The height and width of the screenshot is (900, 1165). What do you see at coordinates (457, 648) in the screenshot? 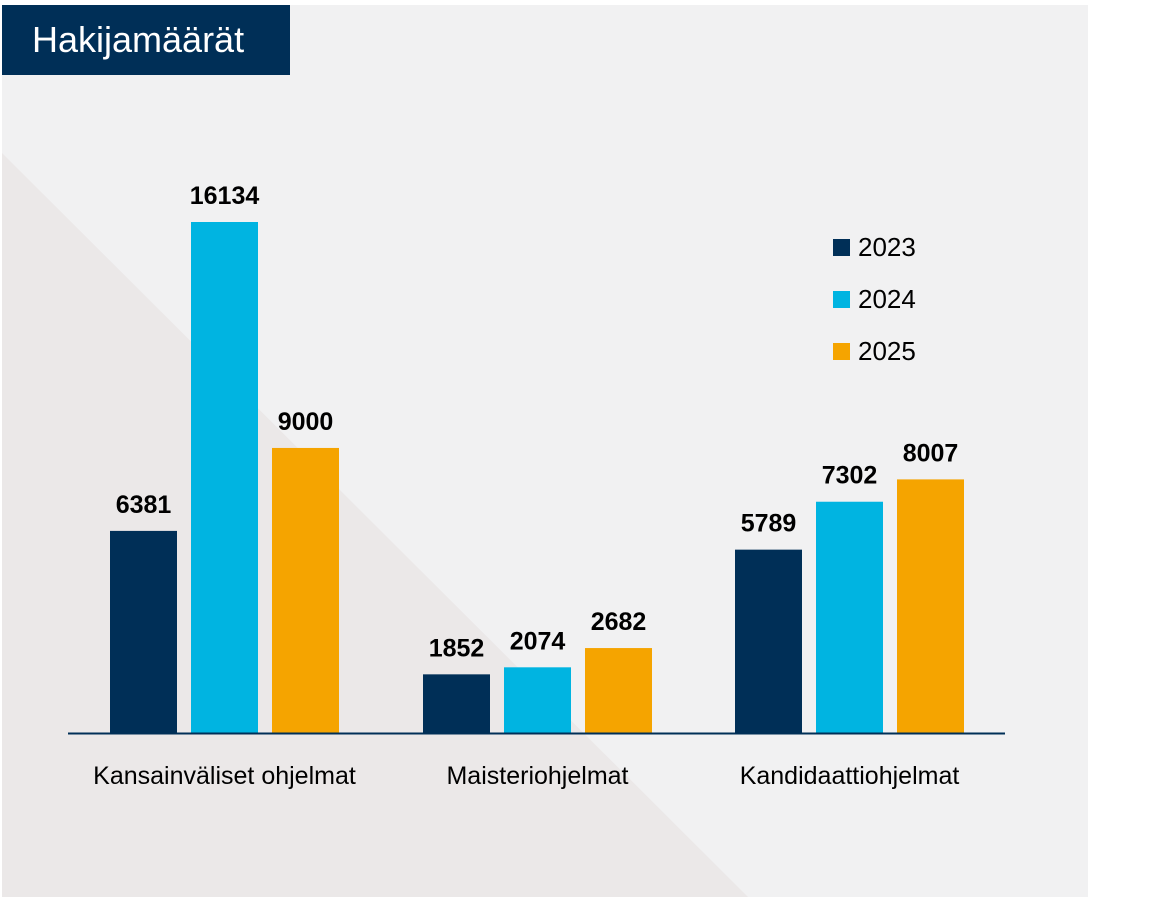
I see `data-label: 1852` at bounding box center [457, 648].